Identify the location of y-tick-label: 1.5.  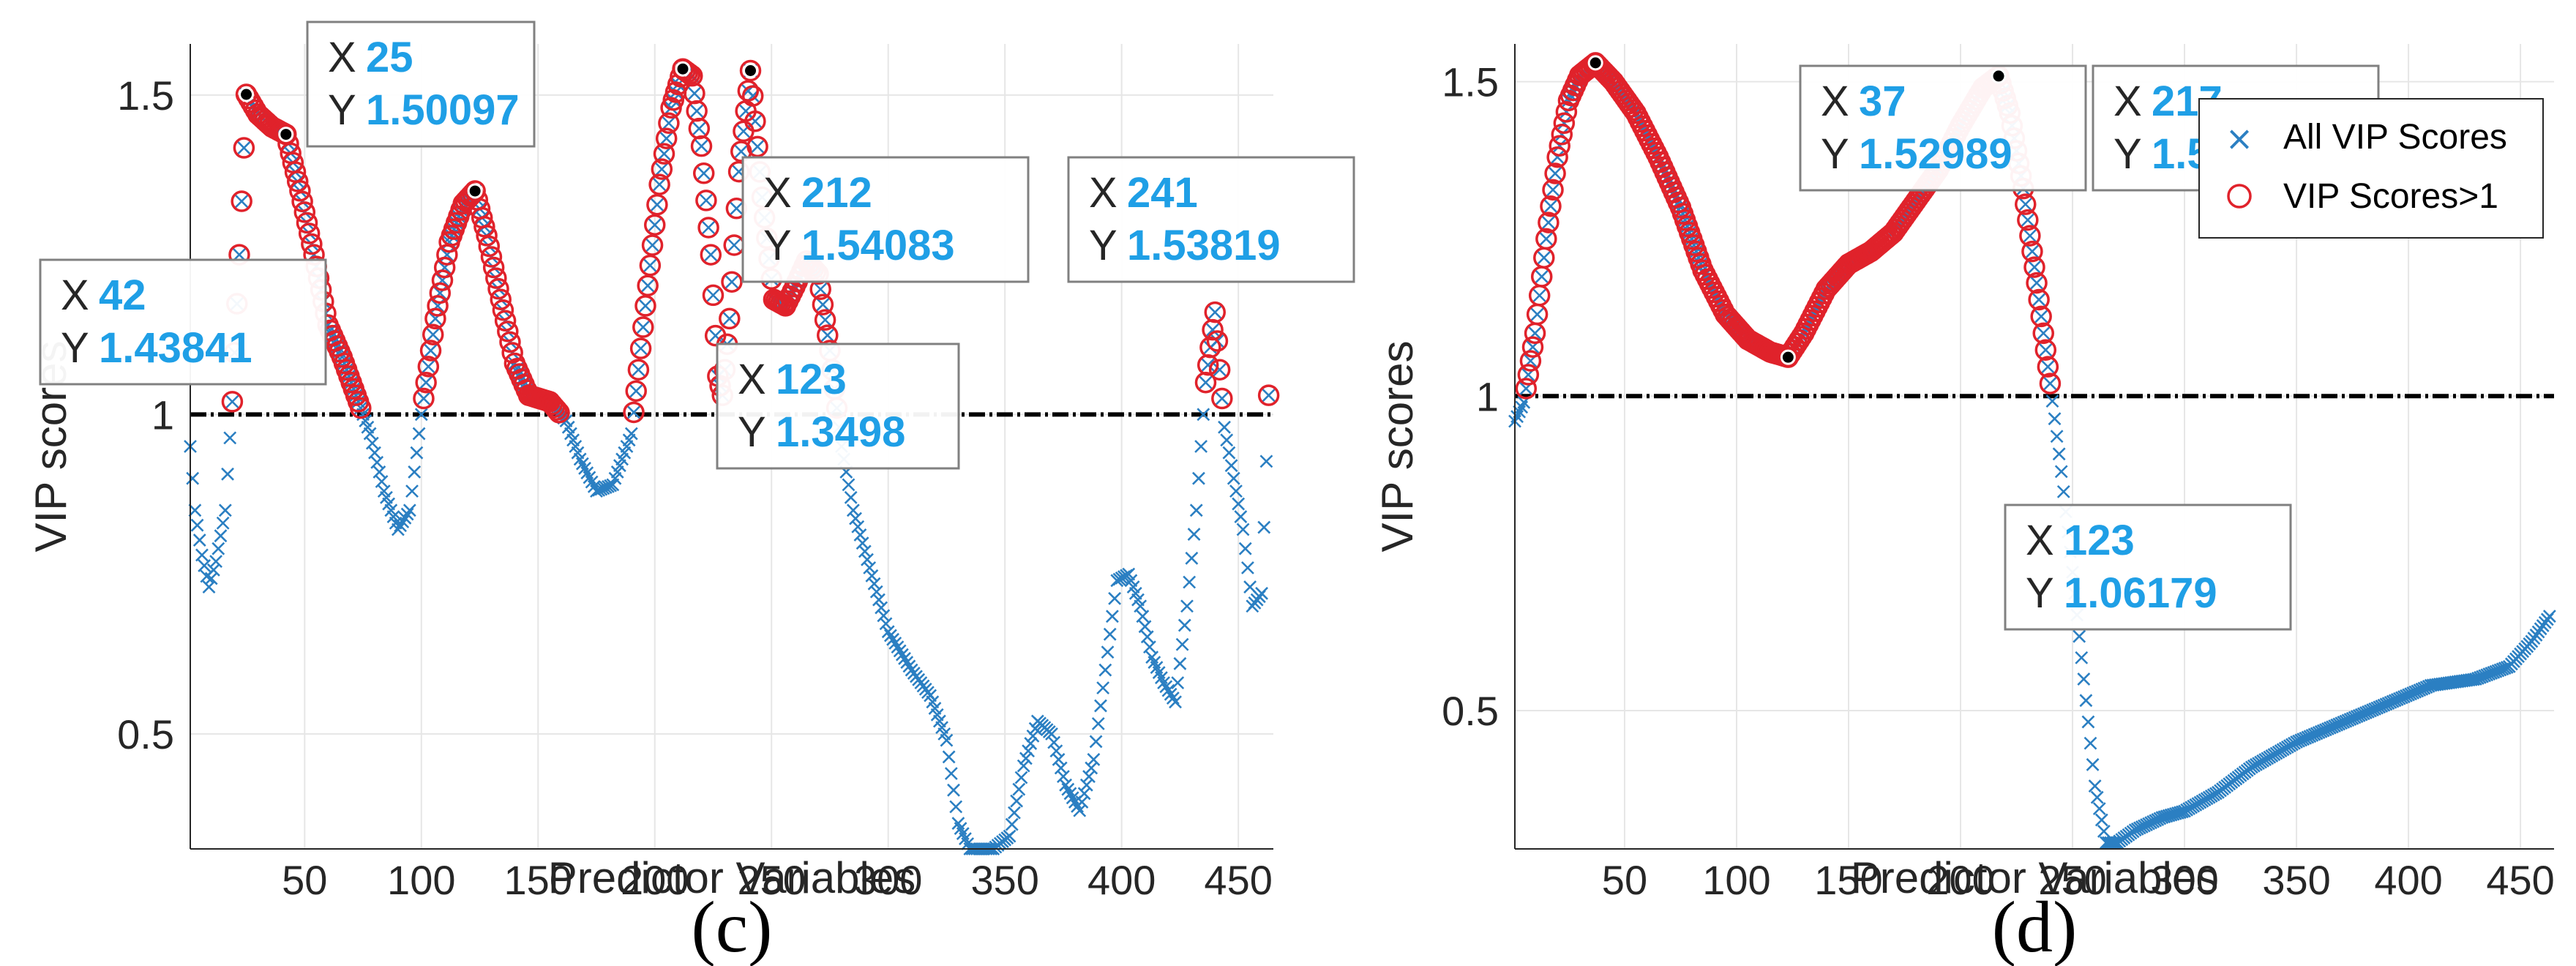
(1470, 82).